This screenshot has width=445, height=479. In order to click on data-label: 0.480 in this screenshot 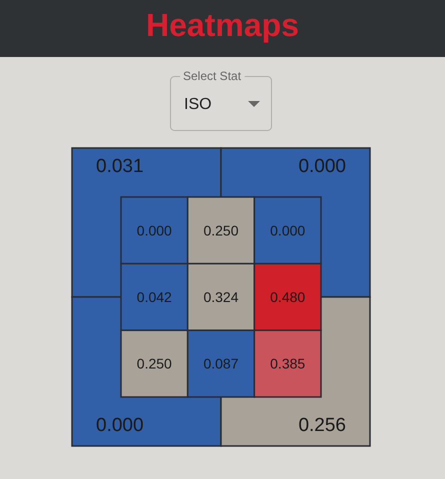, I will do `click(288, 297)`.